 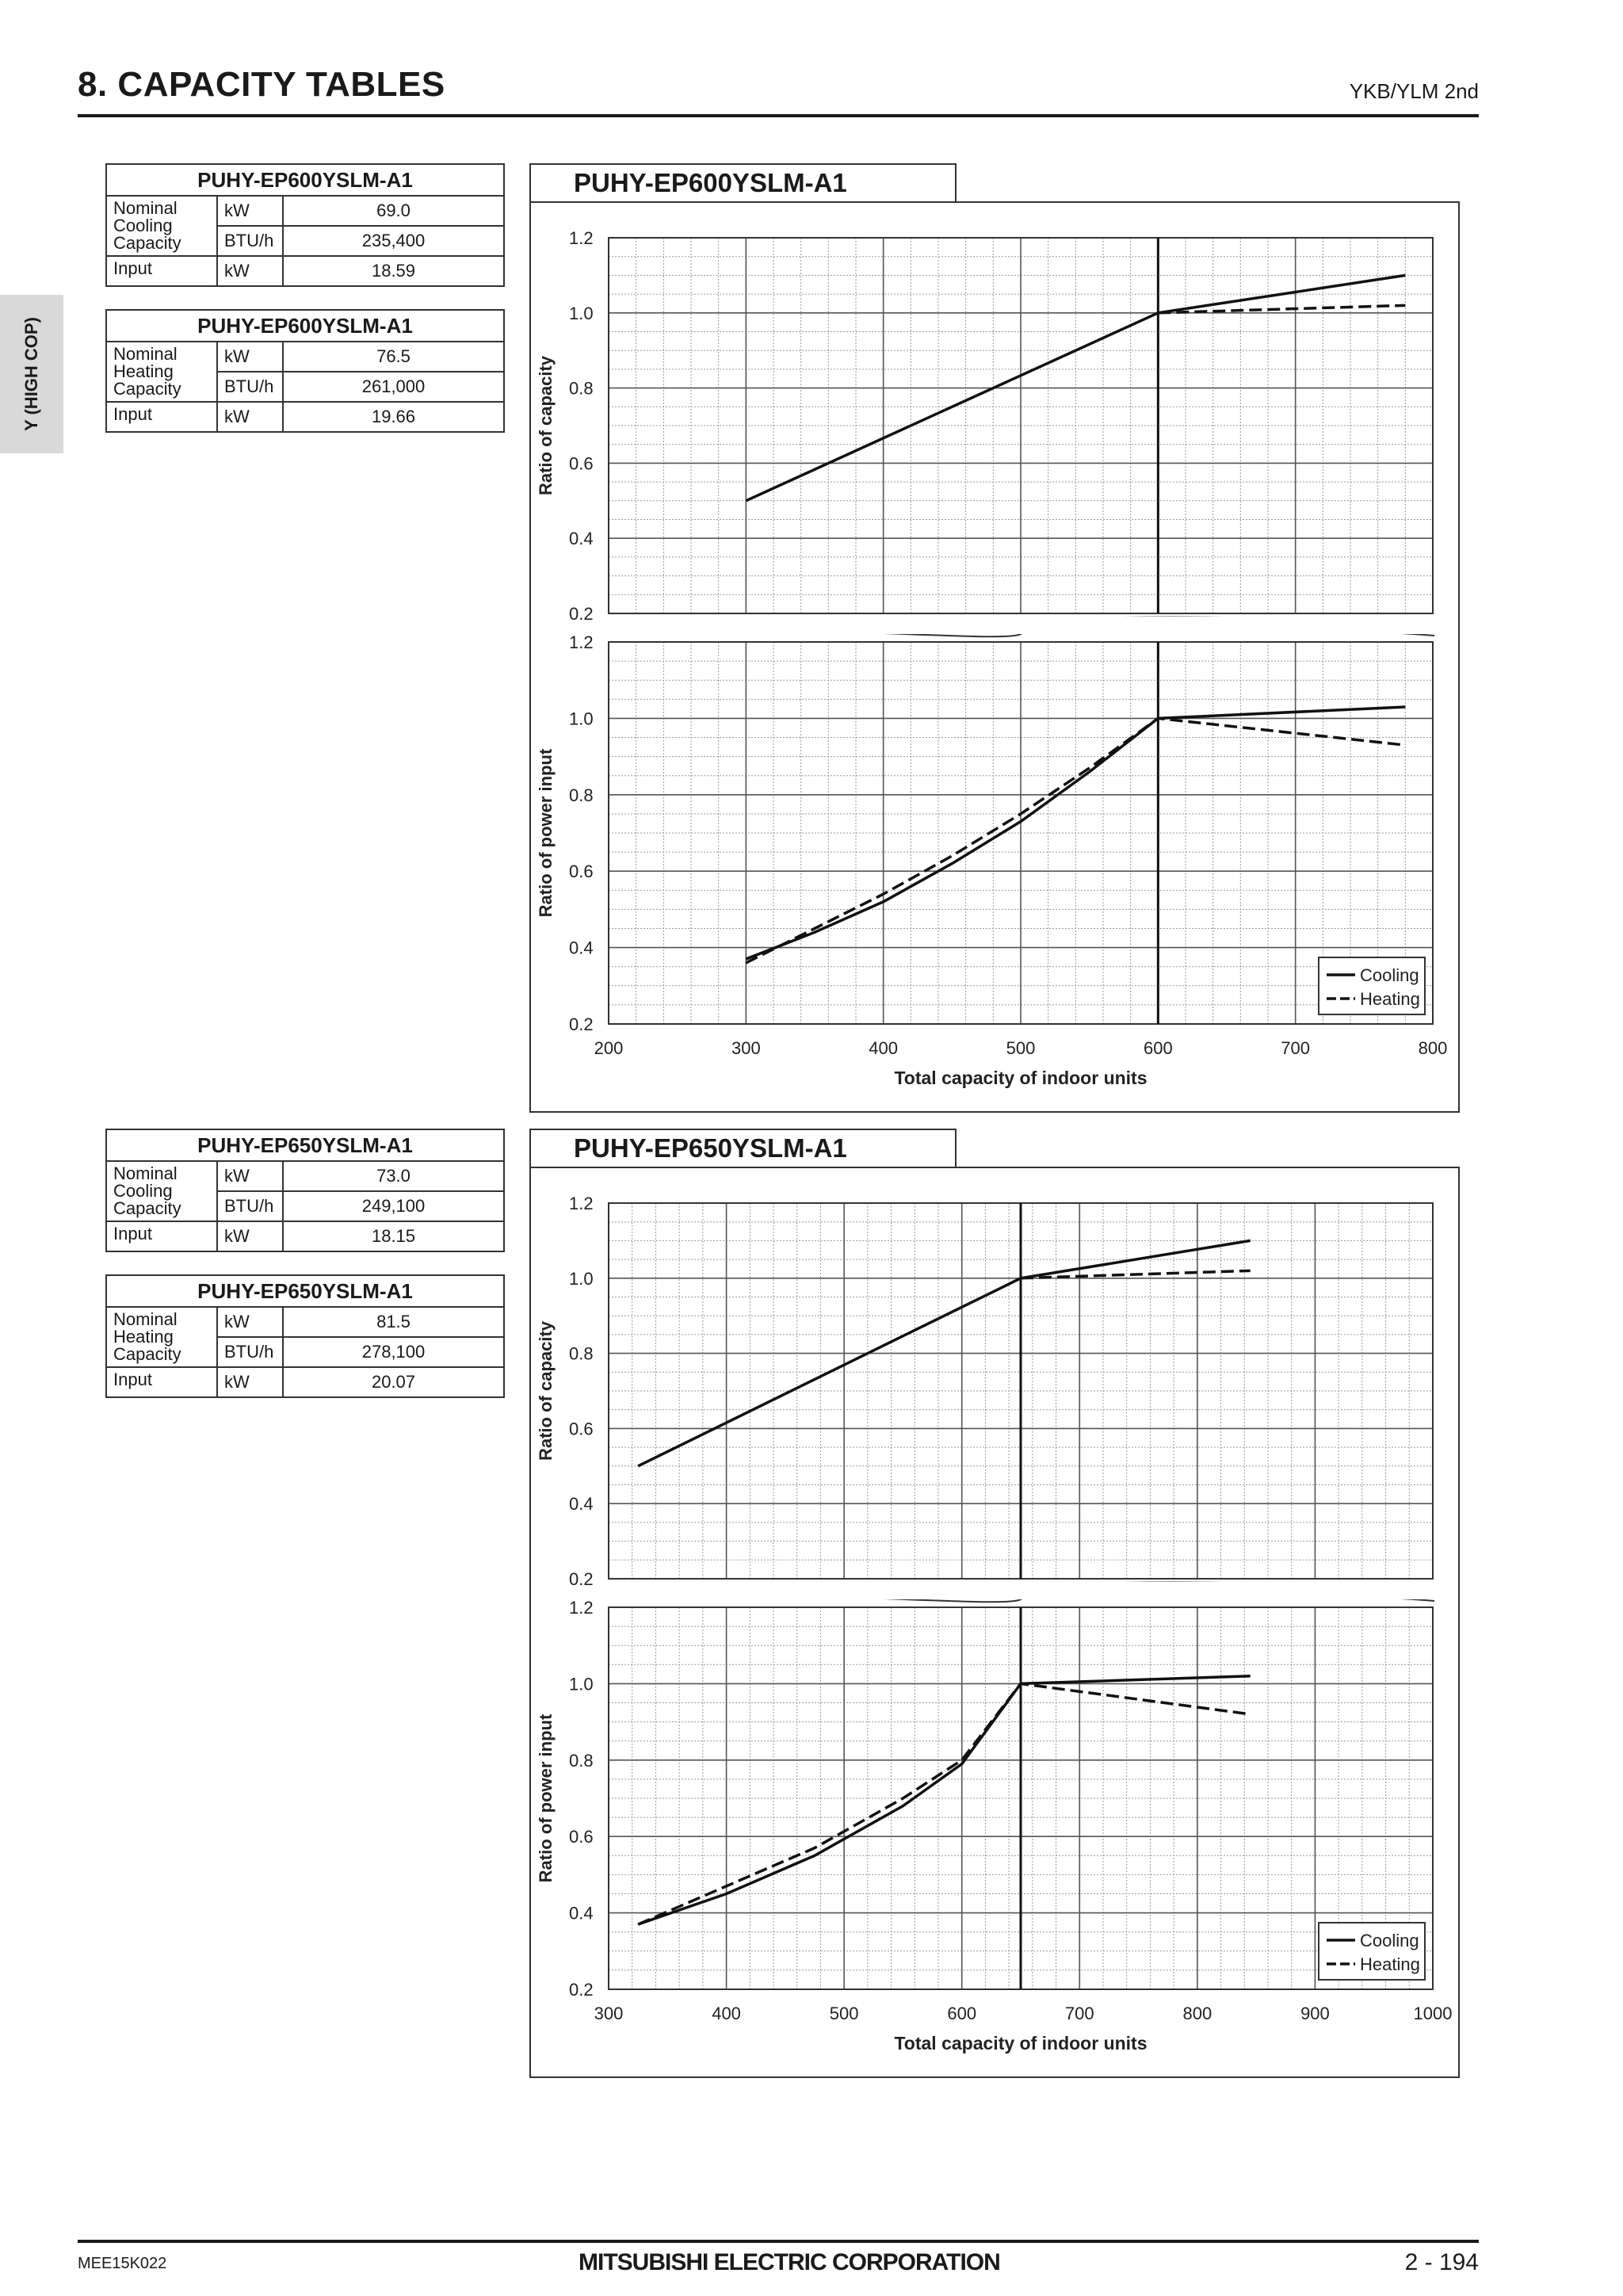 What do you see at coordinates (581, 948) in the screenshot?
I see `y-tick-label: 0.4` at bounding box center [581, 948].